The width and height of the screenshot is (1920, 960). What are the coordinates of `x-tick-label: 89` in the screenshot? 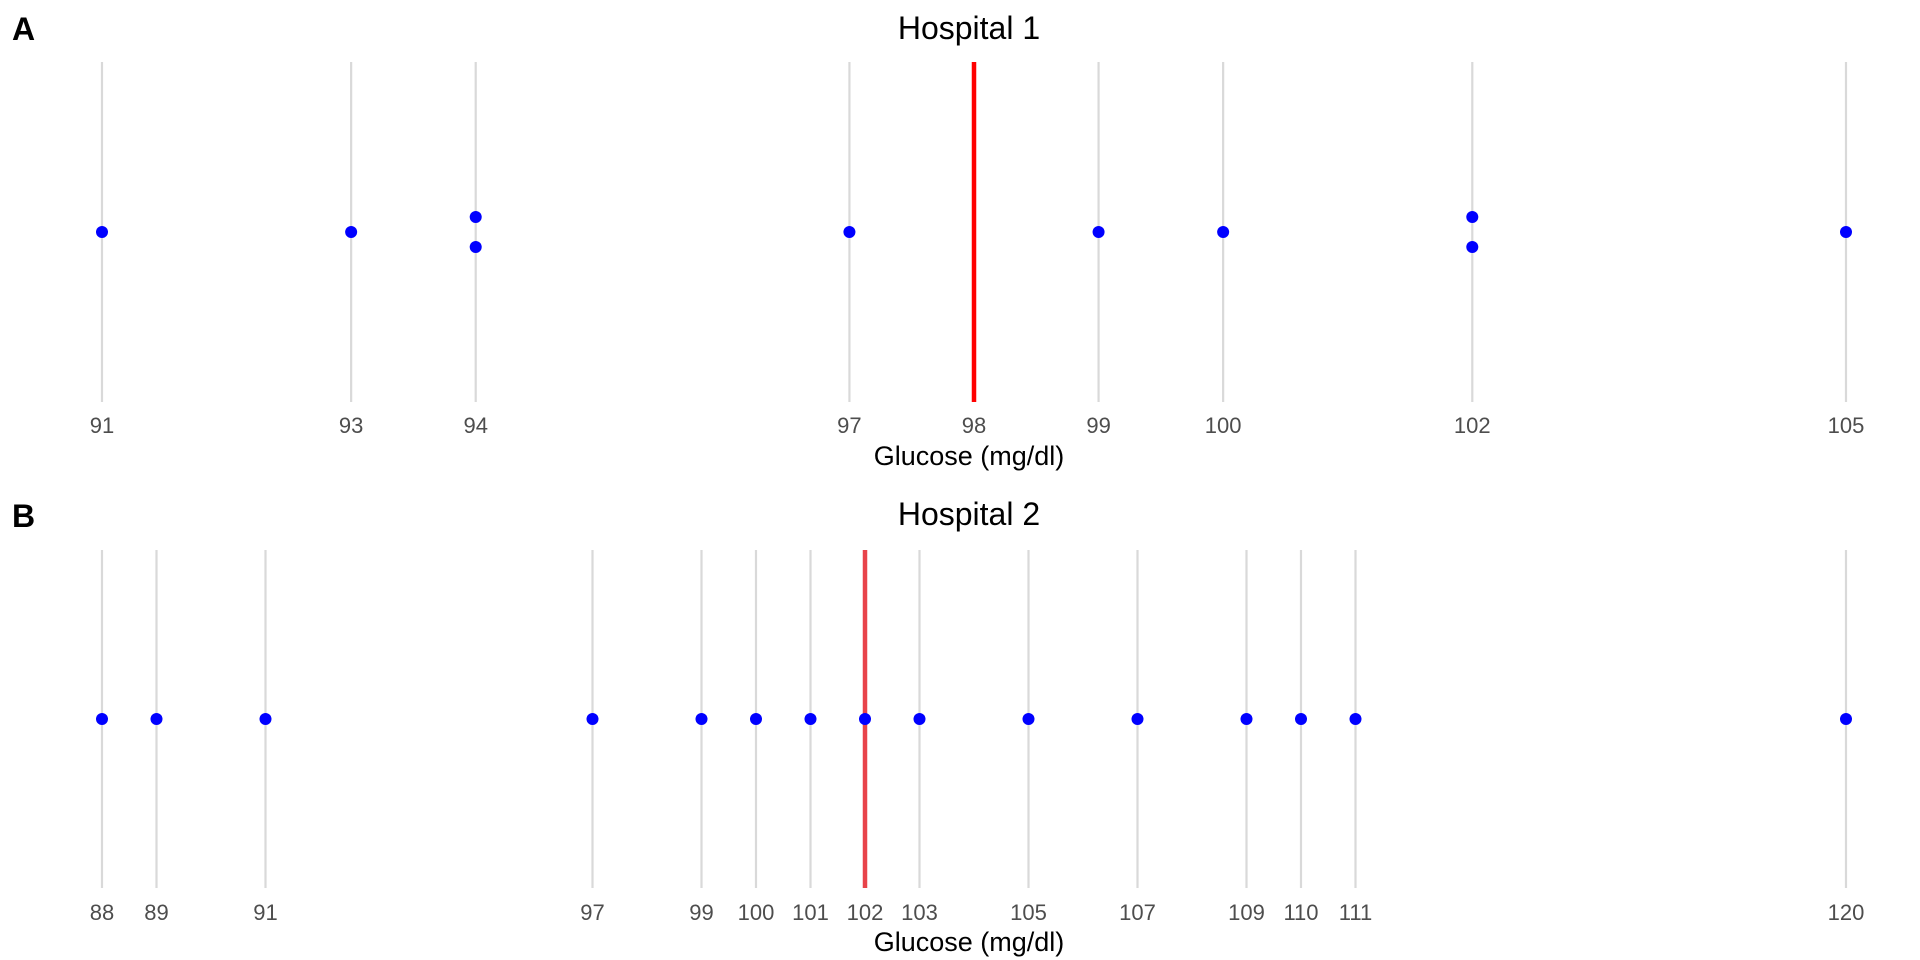 It's located at (156, 912).